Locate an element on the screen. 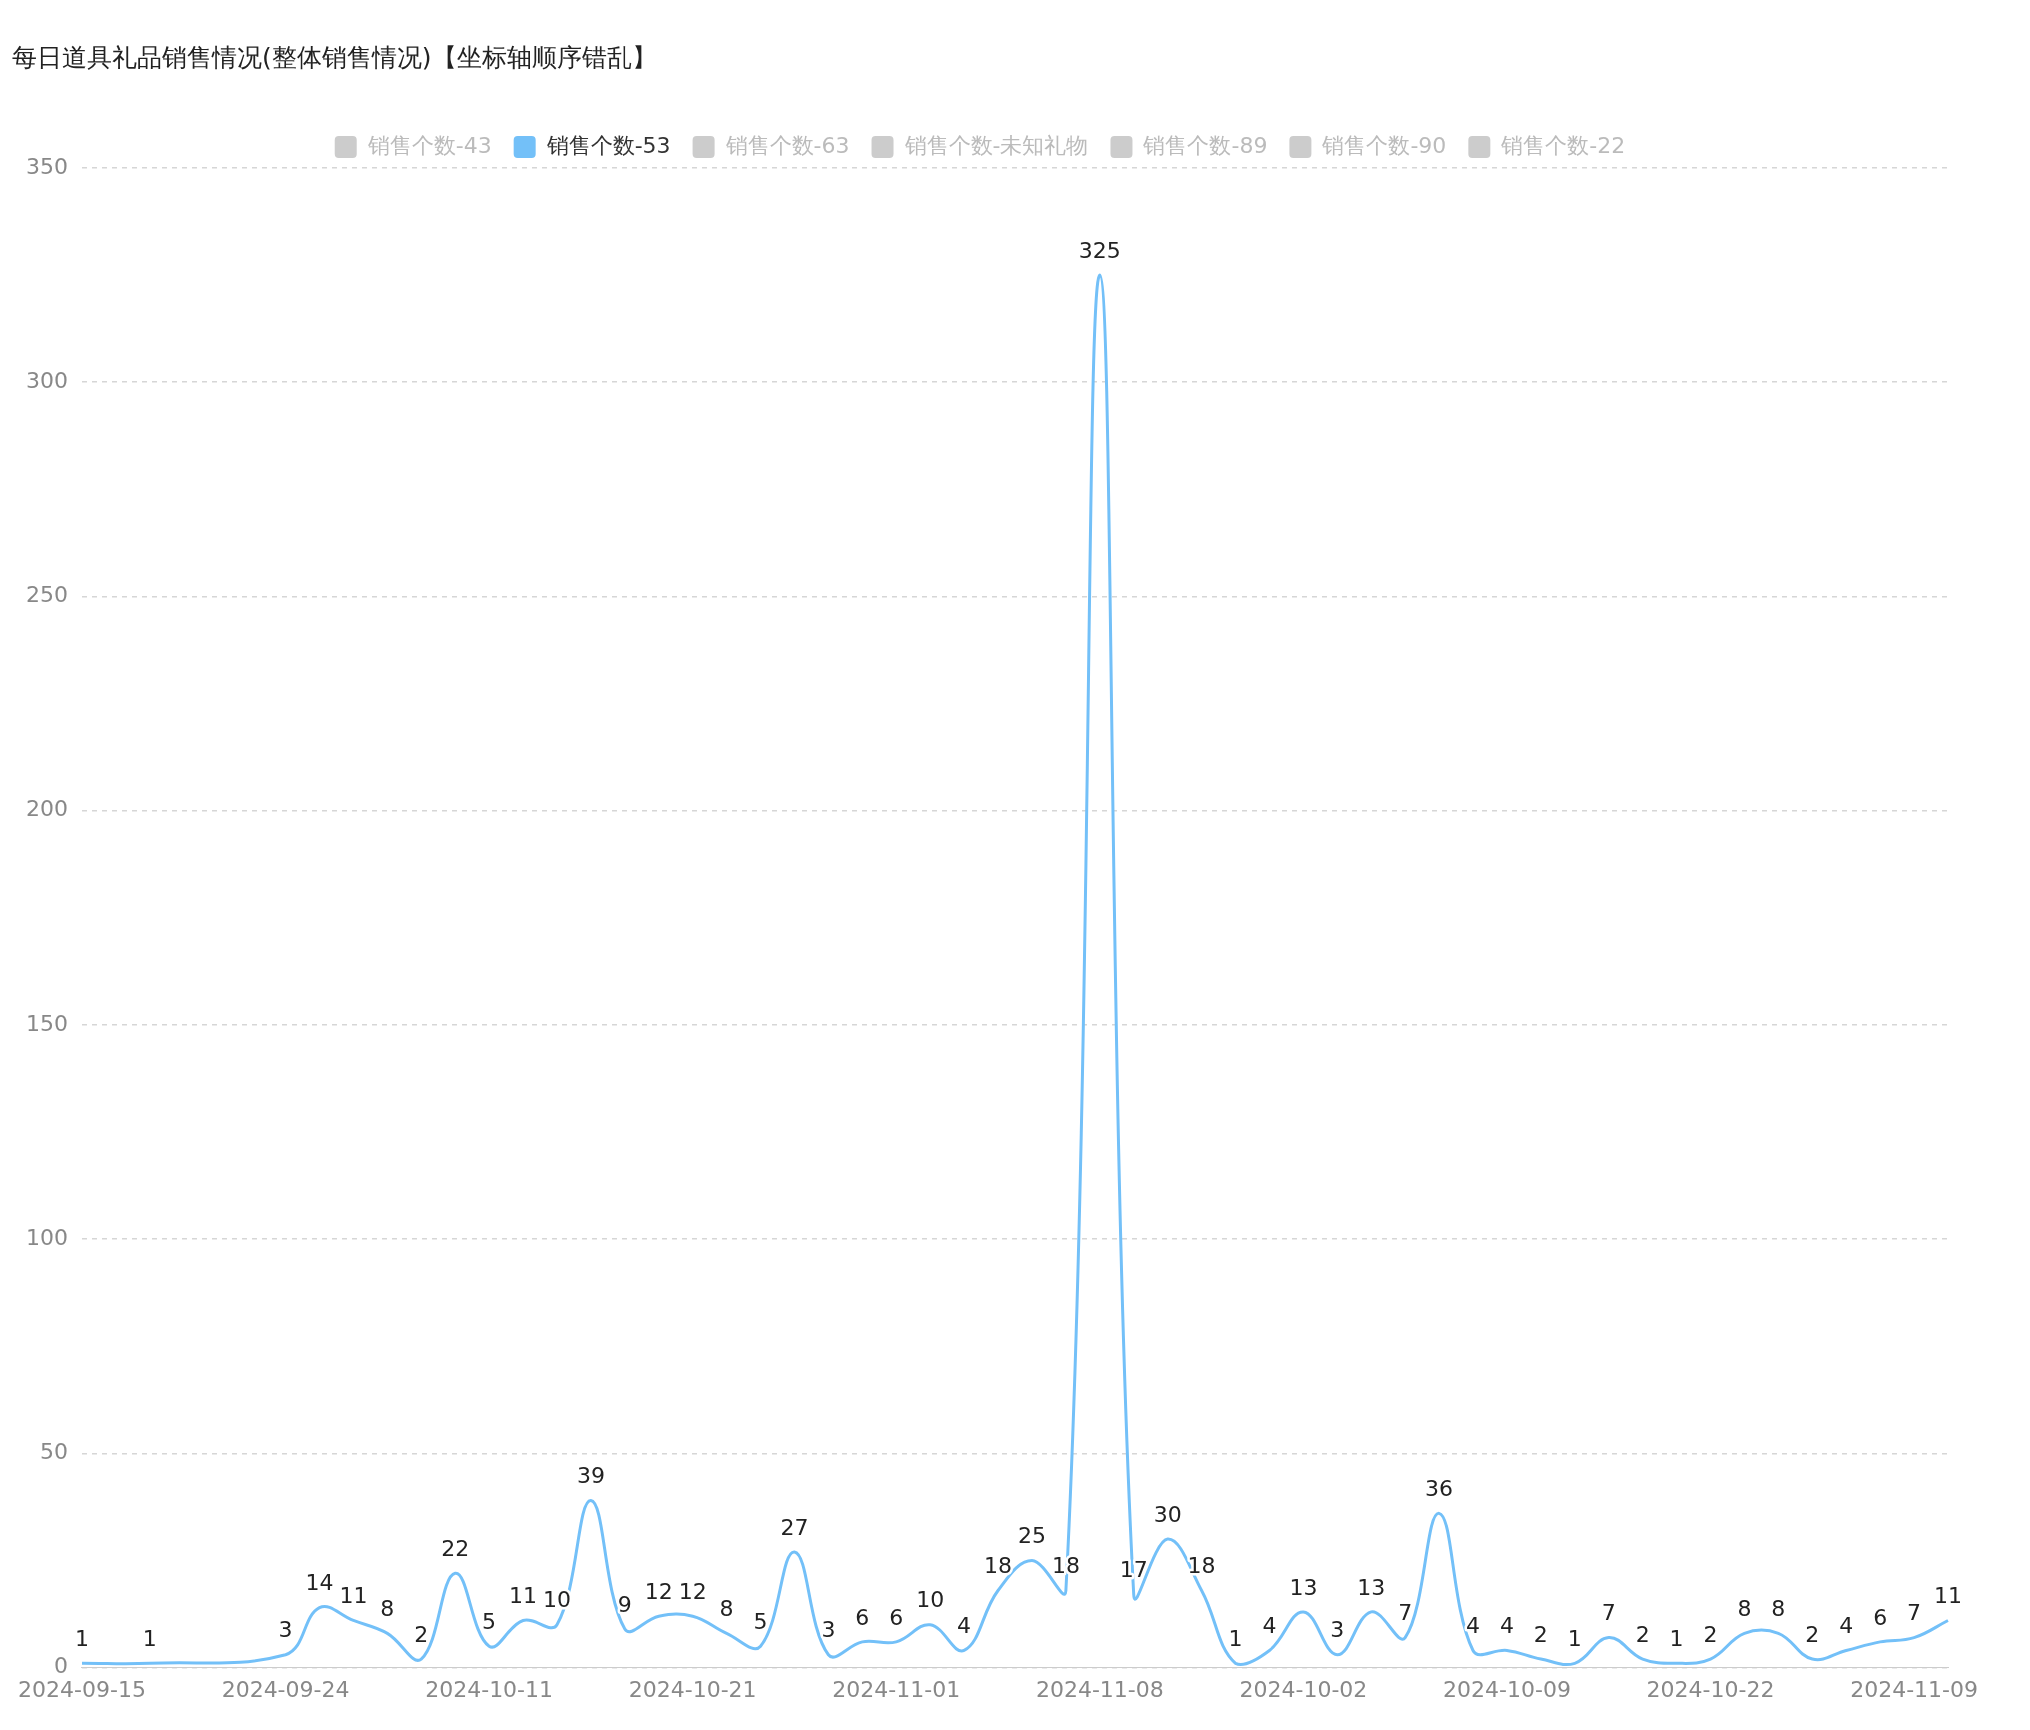 Image resolution: width=2030 pixels, height=1730 pixels. y-tick-label: 50 is located at coordinates (53, 1452).